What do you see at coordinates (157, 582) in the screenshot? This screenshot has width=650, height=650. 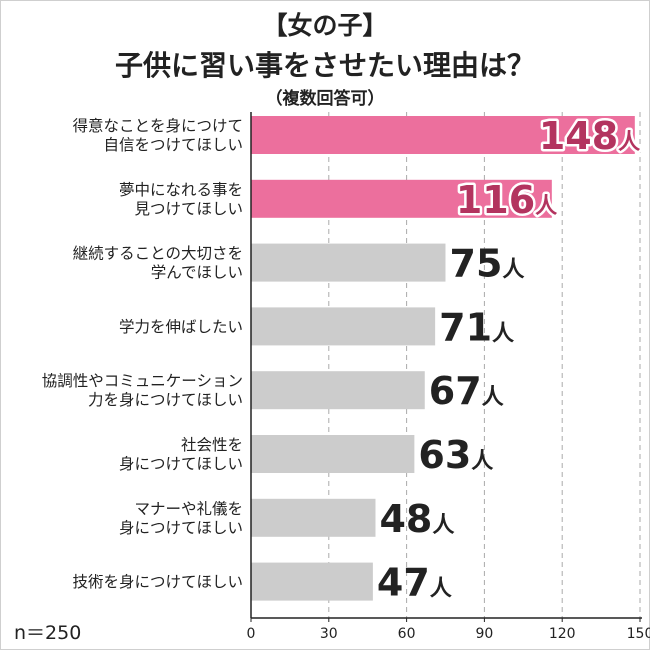 I see `category-label: 技術を身につけてほしい` at bounding box center [157, 582].